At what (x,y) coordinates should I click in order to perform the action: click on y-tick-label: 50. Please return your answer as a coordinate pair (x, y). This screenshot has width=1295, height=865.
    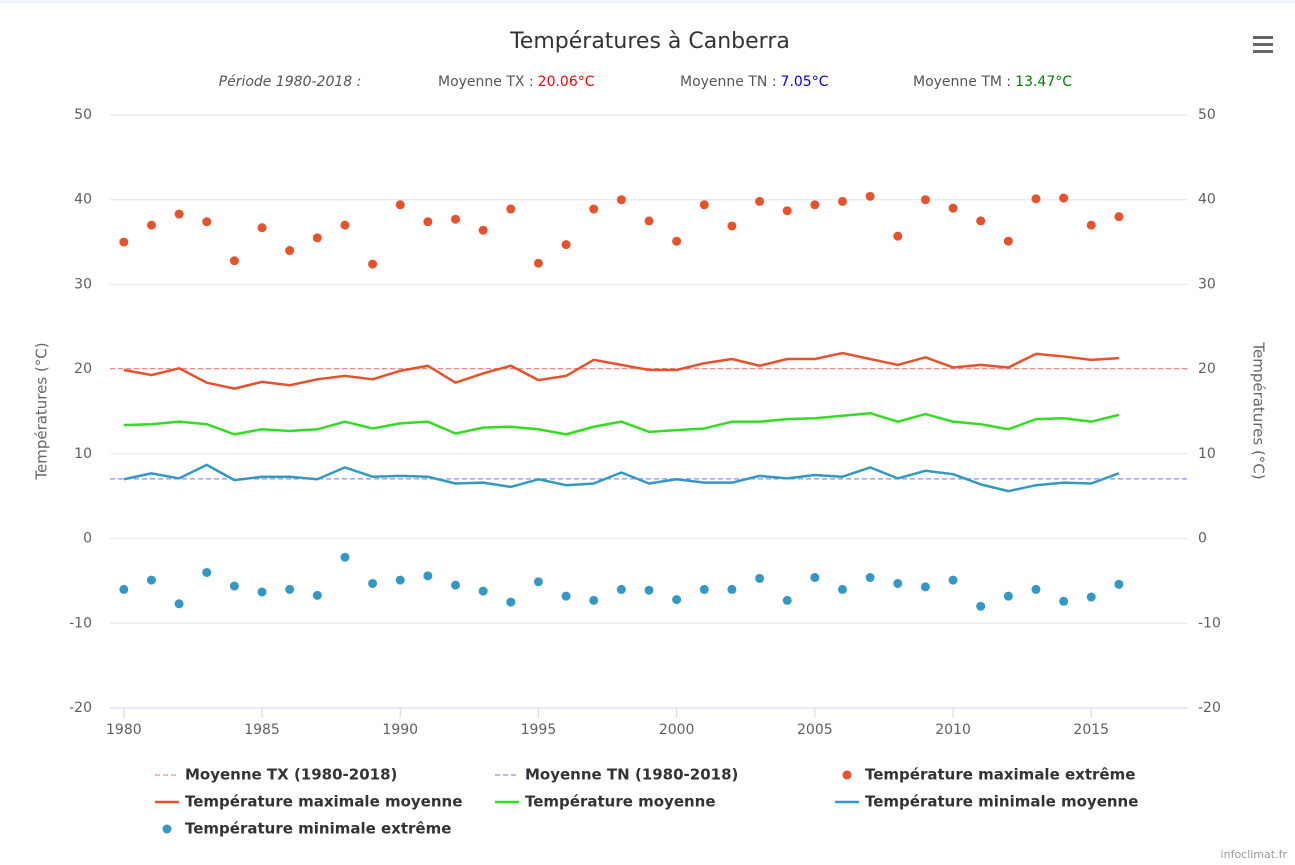
    Looking at the image, I should click on (83, 115).